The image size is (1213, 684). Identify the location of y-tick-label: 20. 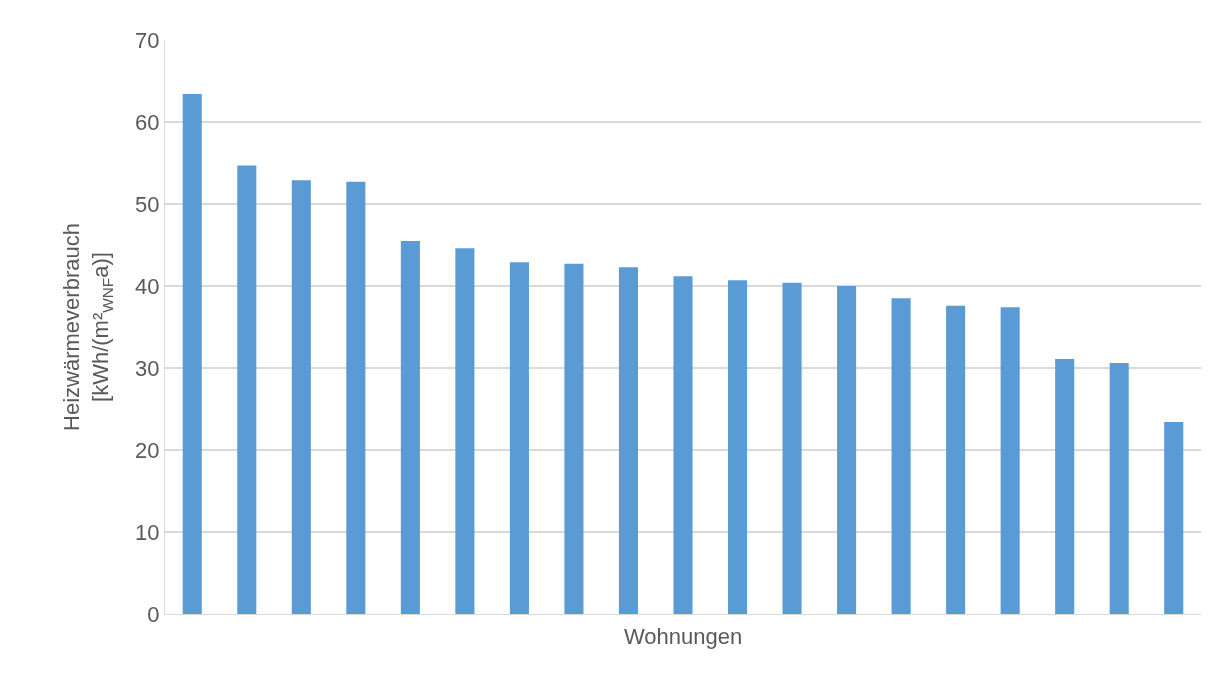
(147, 450).